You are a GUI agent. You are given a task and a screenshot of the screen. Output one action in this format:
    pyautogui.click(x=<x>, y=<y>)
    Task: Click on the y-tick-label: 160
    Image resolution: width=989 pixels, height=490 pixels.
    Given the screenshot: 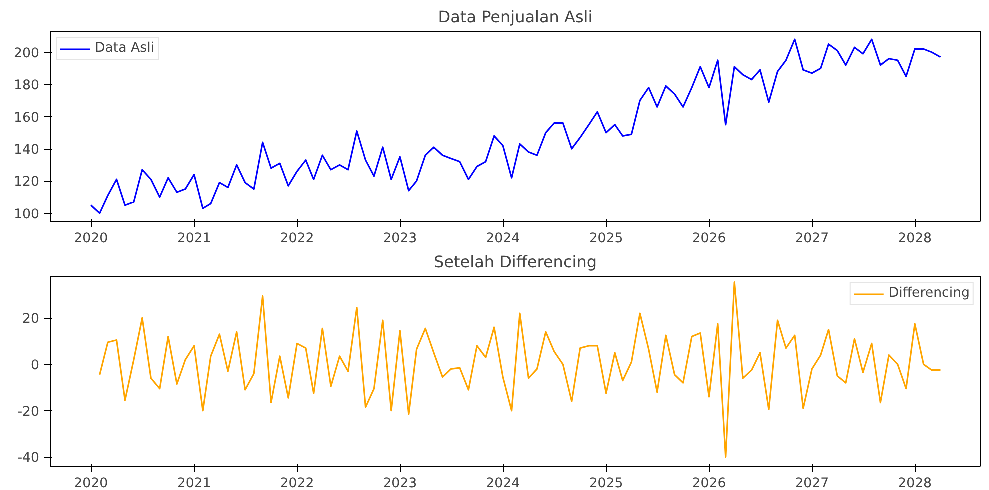 What is the action you would take?
    pyautogui.click(x=27, y=118)
    